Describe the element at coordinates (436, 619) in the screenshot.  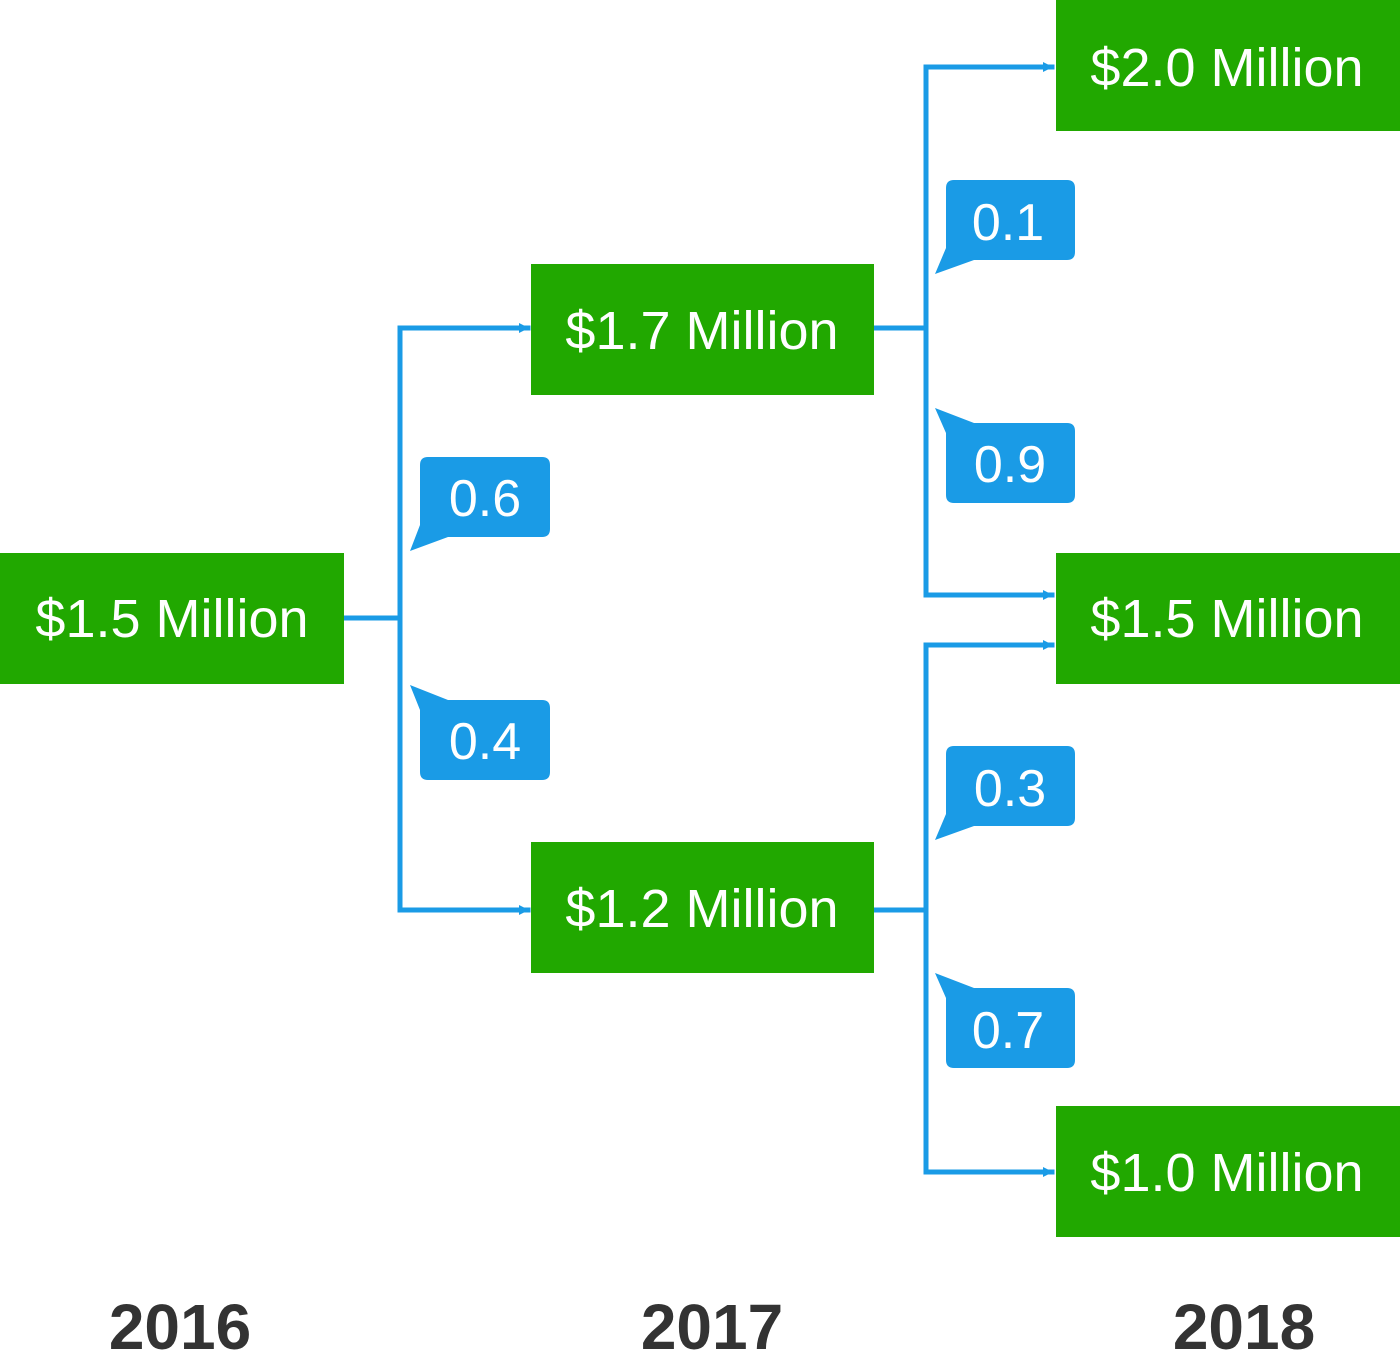
I see `connectors-2016-2017` at that location.